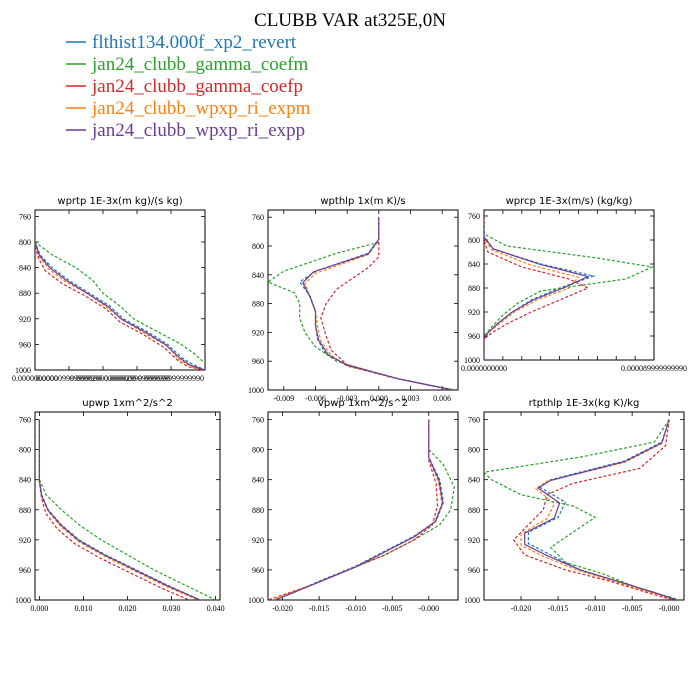  Describe the element at coordinates (83, 608) in the screenshot. I see `x-tick-label: 0.010` at that location.